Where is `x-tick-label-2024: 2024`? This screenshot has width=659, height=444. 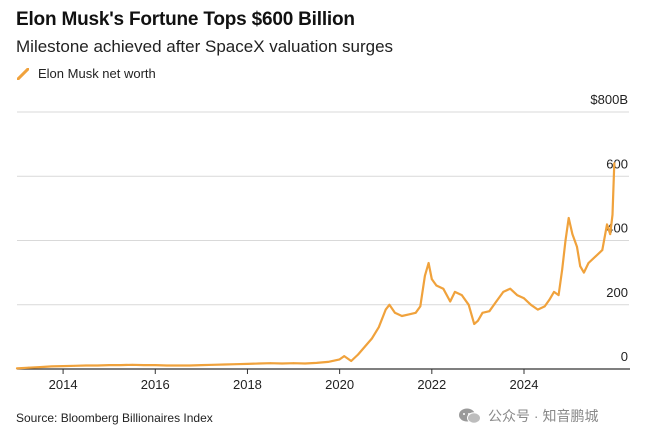 x-tick-label-2024: 2024 is located at coordinates (524, 384).